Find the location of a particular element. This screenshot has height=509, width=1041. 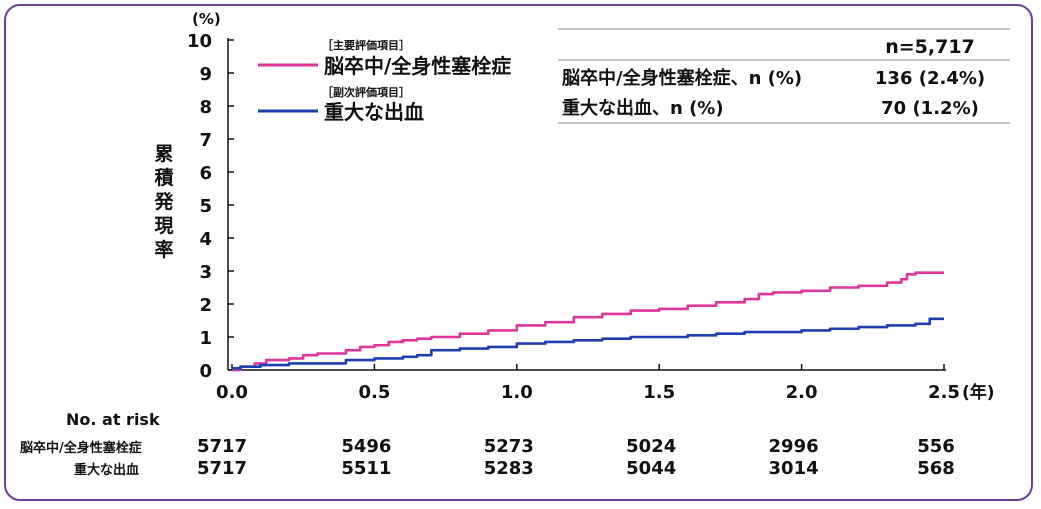

risk-value: 568 is located at coordinates (936, 468).